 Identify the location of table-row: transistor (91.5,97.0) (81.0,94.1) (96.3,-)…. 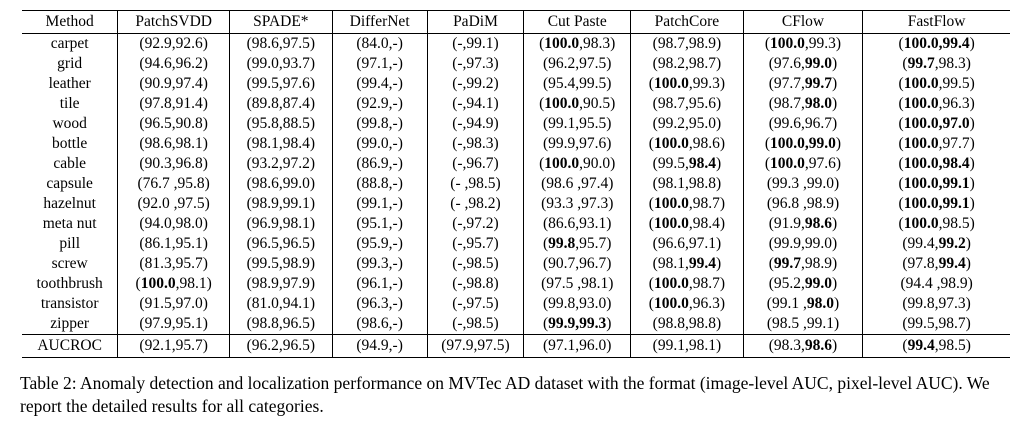
(516, 304).